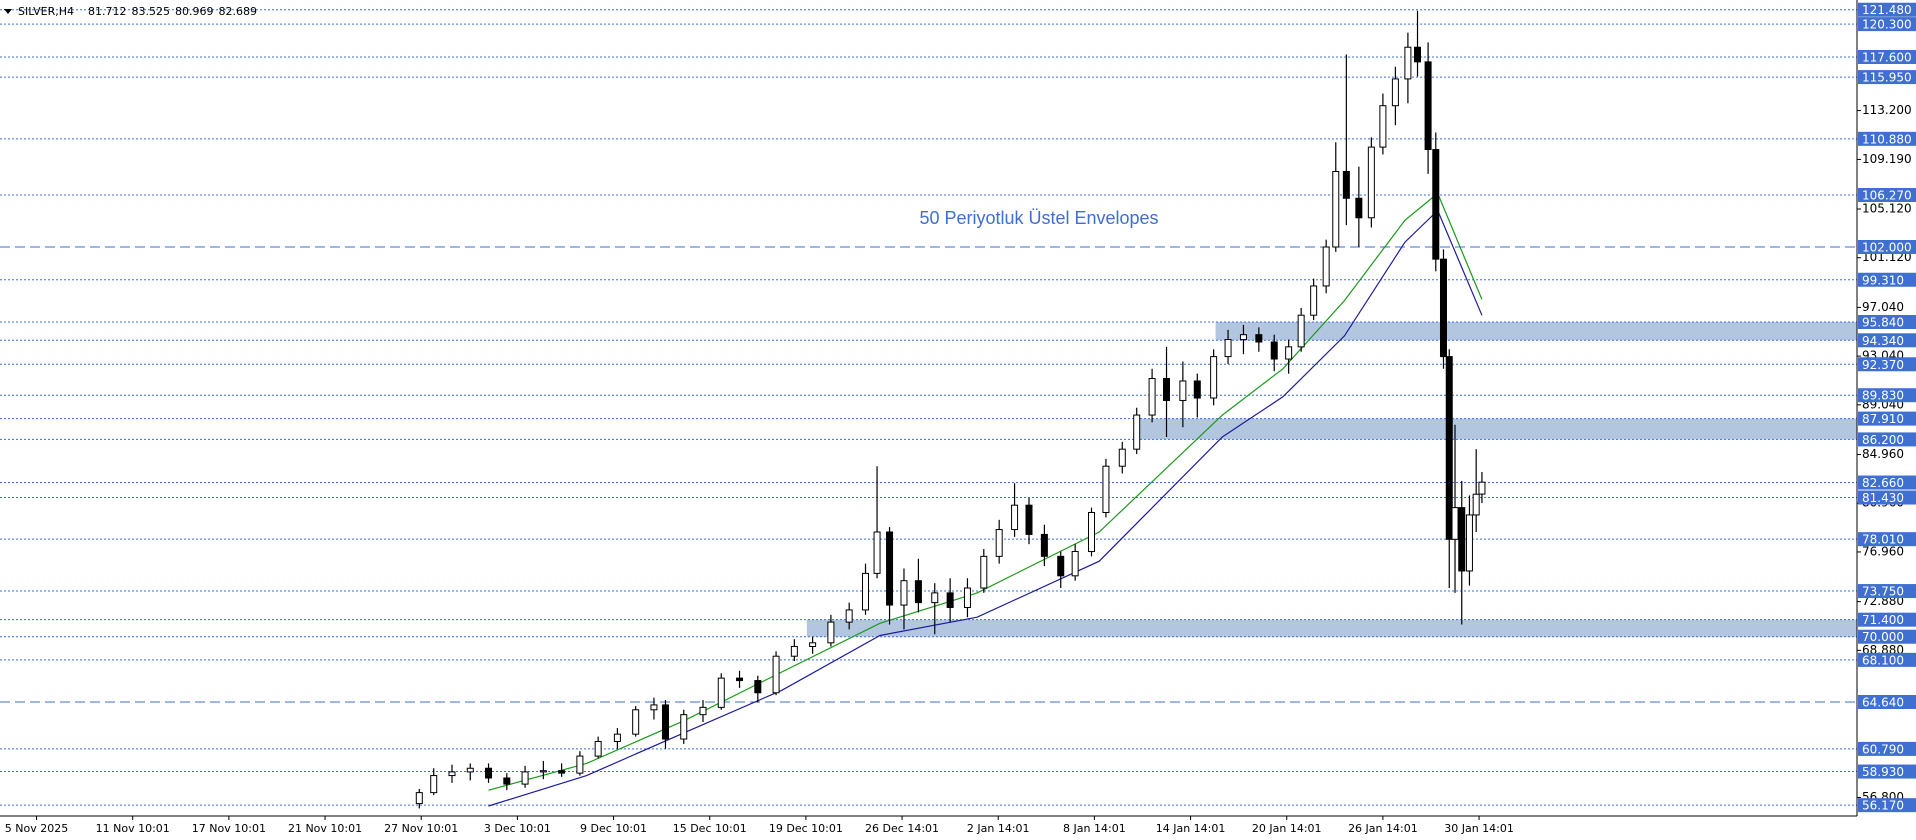 This screenshot has width=1916, height=840. What do you see at coordinates (1887, 25) in the screenshot?
I see `level-label: 120.300` at bounding box center [1887, 25].